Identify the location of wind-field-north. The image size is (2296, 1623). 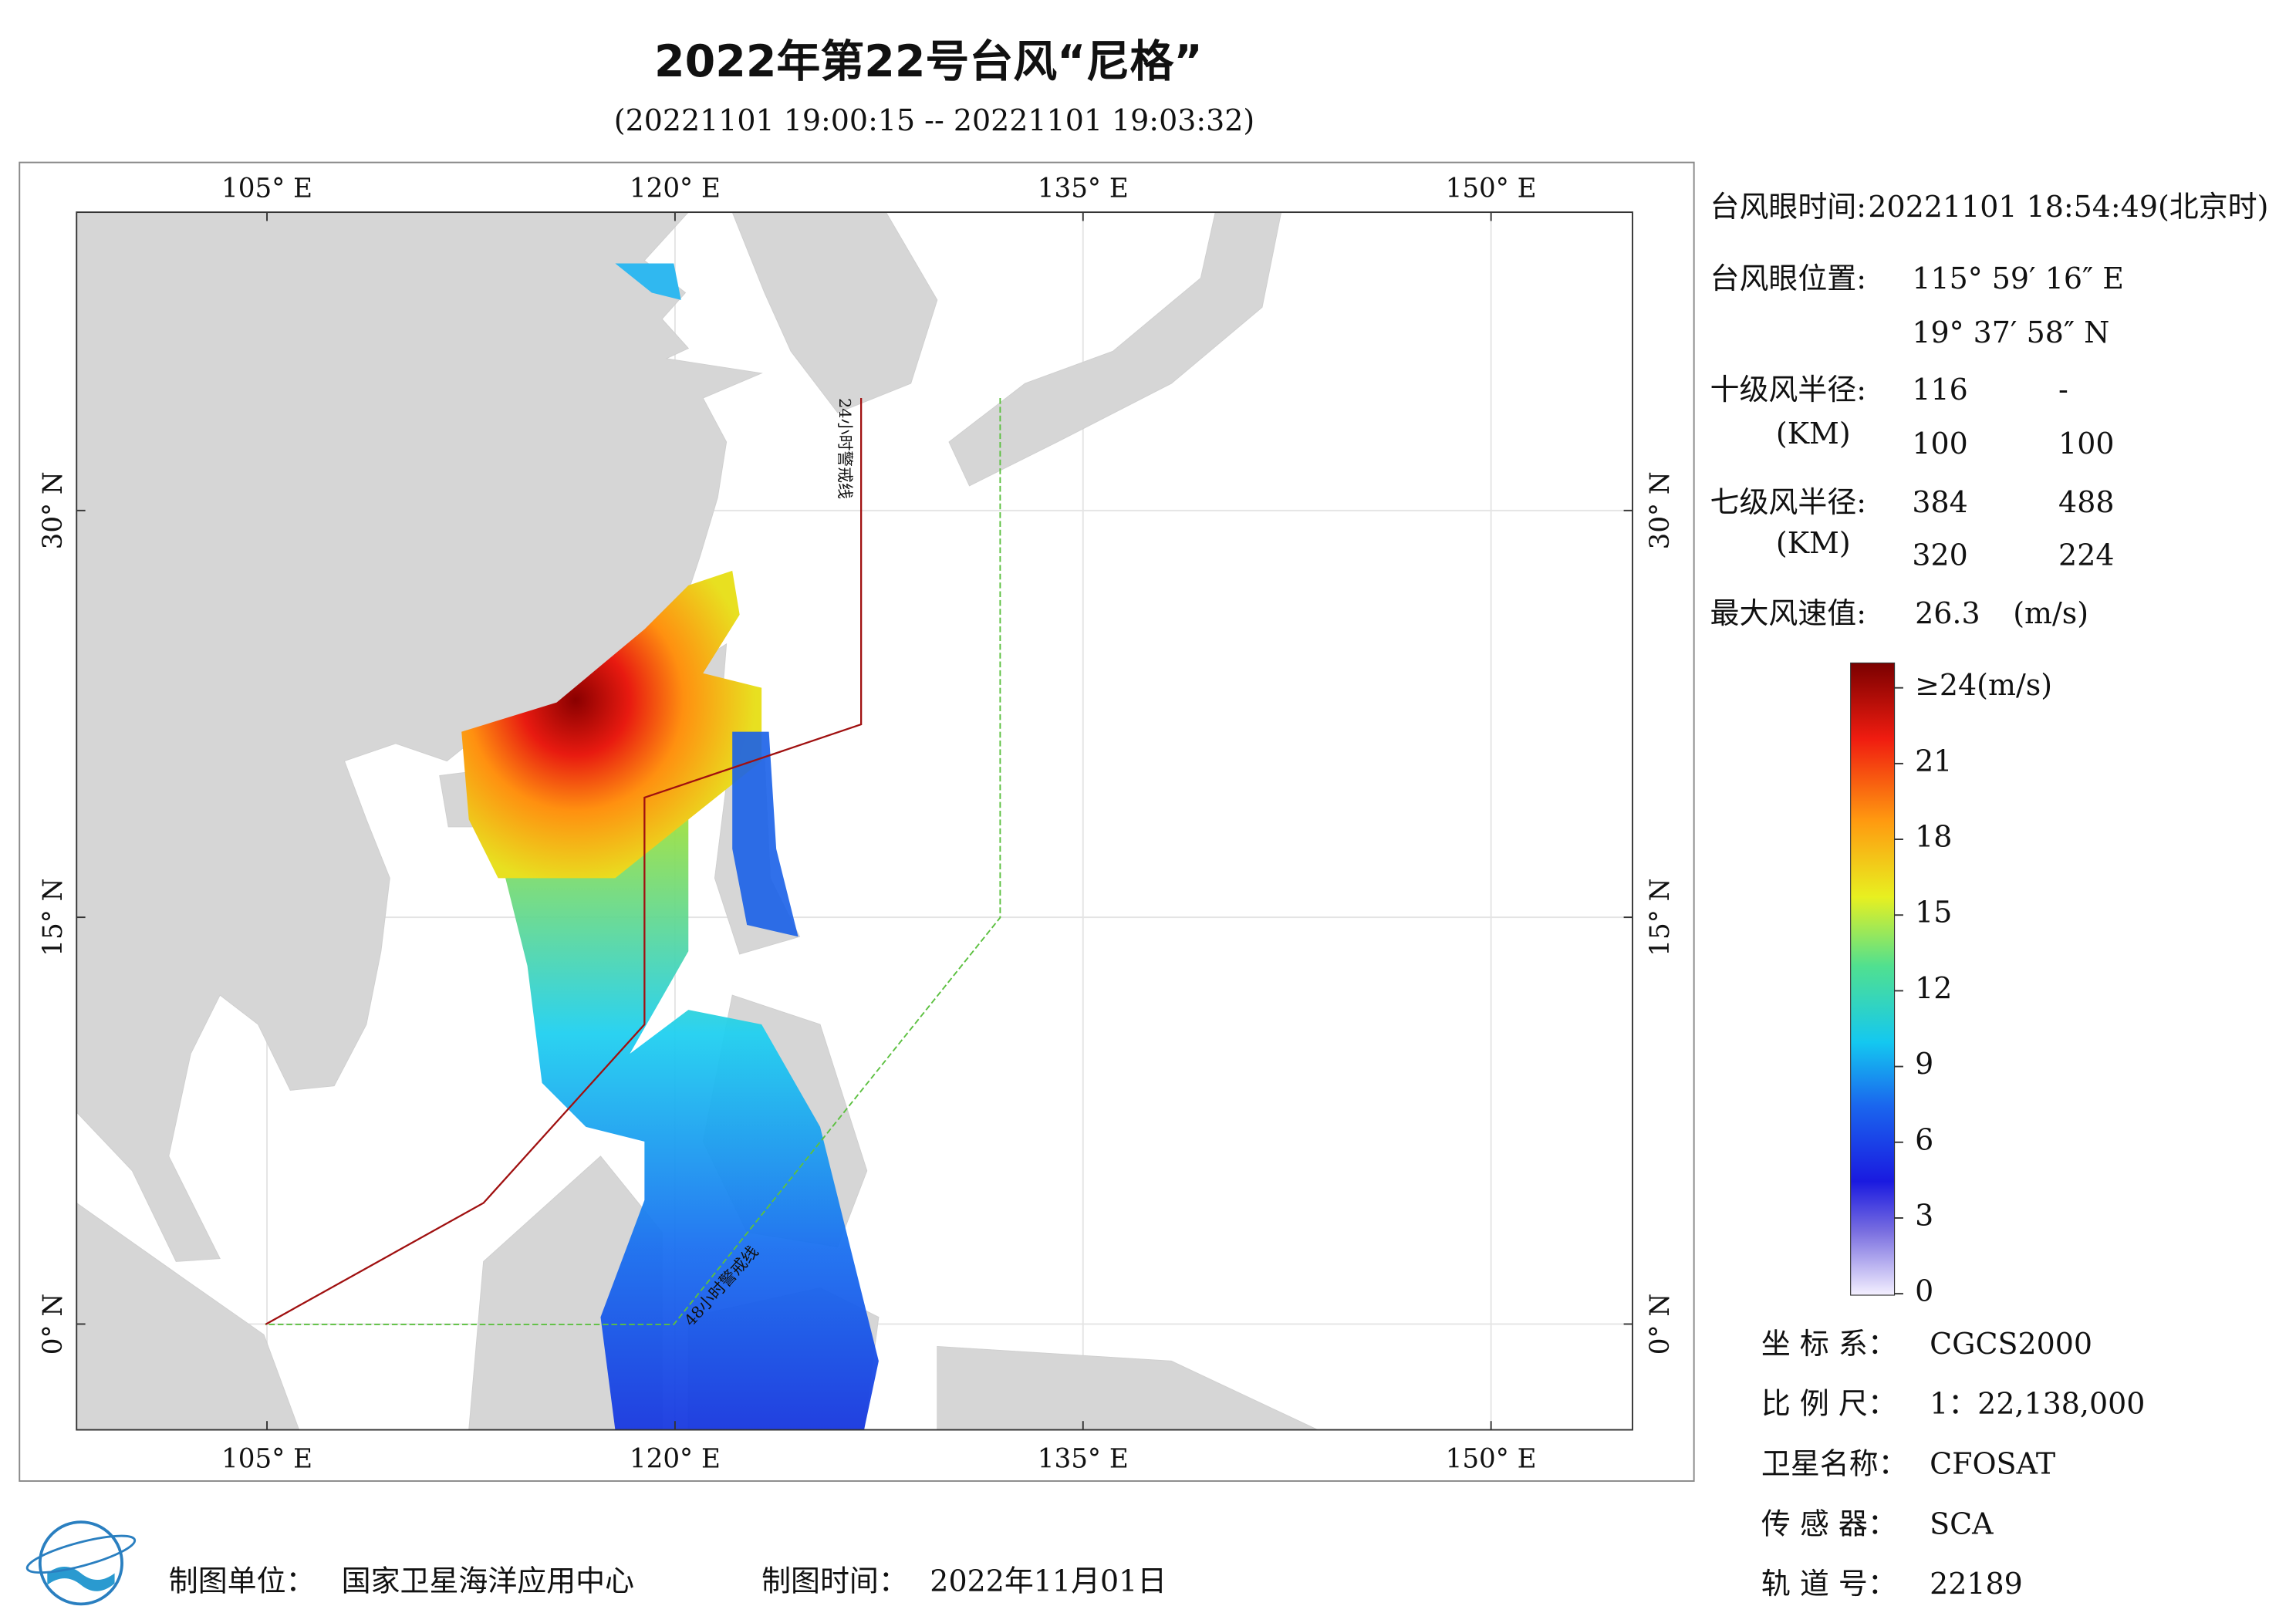
(648, 281).